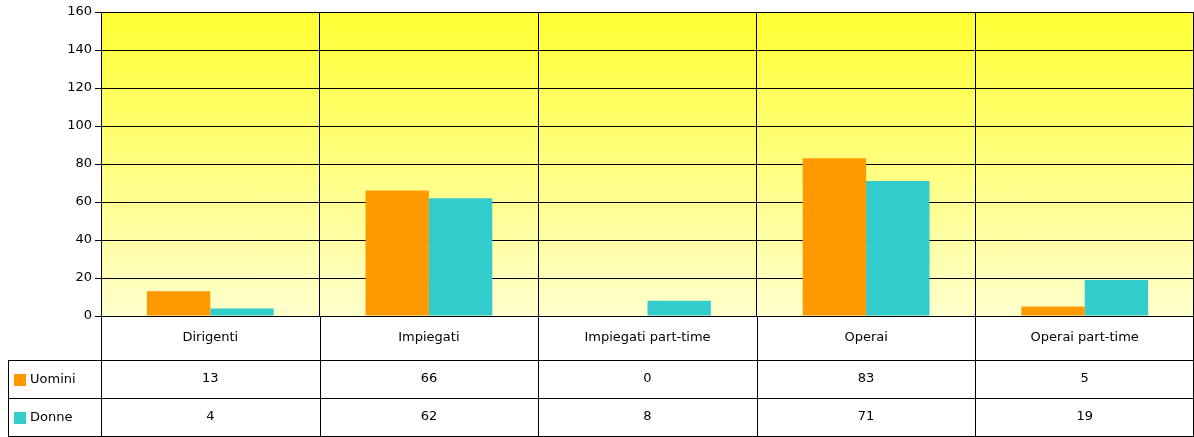 This screenshot has width=1194, height=437. Describe the element at coordinates (83, 163) in the screenshot. I see `y-tick-label: 80` at that location.